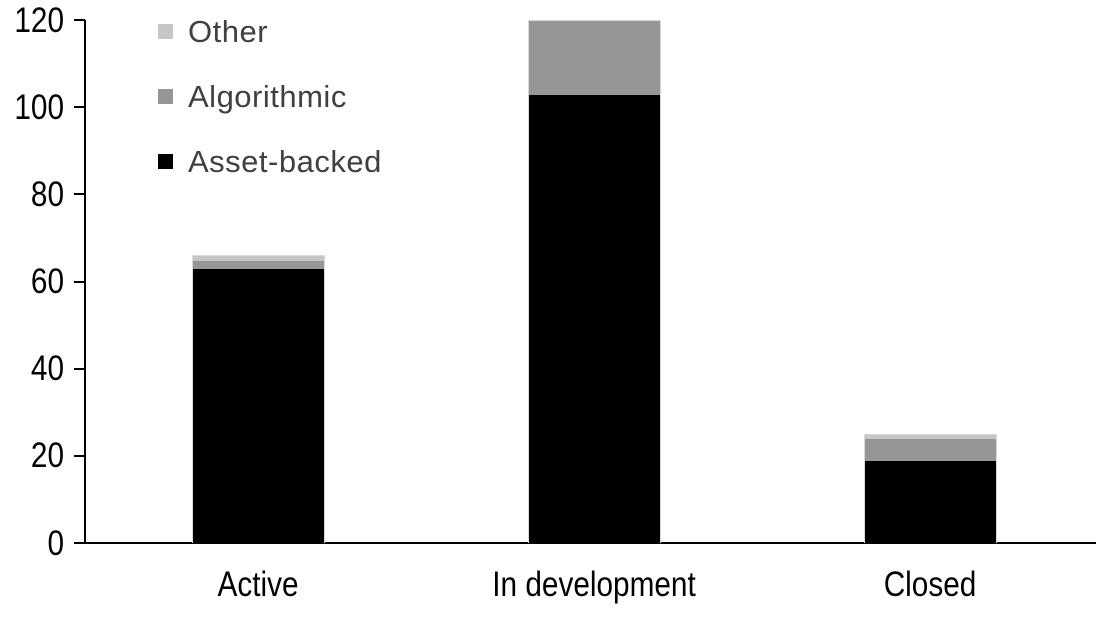 This screenshot has height=618, width=1102. Describe the element at coordinates (47, 281) in the screenshot. I see `y-tick-label: 60` at that location.